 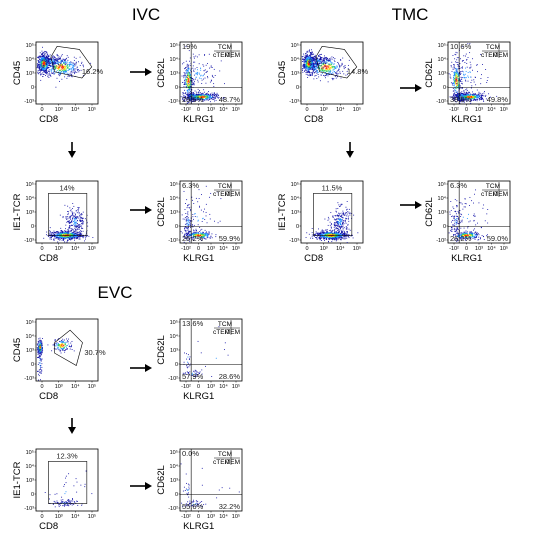 What do you see at coordinates (17, 211) in the screenshot?
I see `y-axis-label: IE1-TCR` at bounding box center [17, 211].